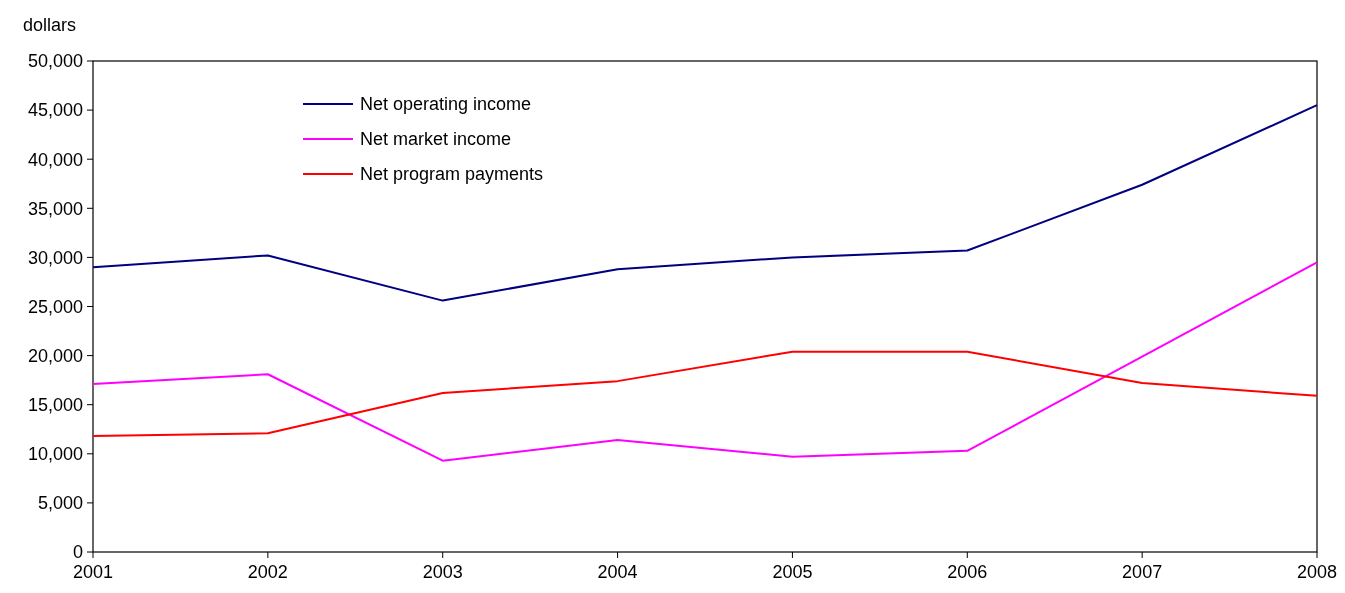 This screenshot has width=1345, height=593. What do you see at coordinates (55, 208) in the screenshot?
I see `y-tick-label: 35,000` at bounding box center [55, 208].